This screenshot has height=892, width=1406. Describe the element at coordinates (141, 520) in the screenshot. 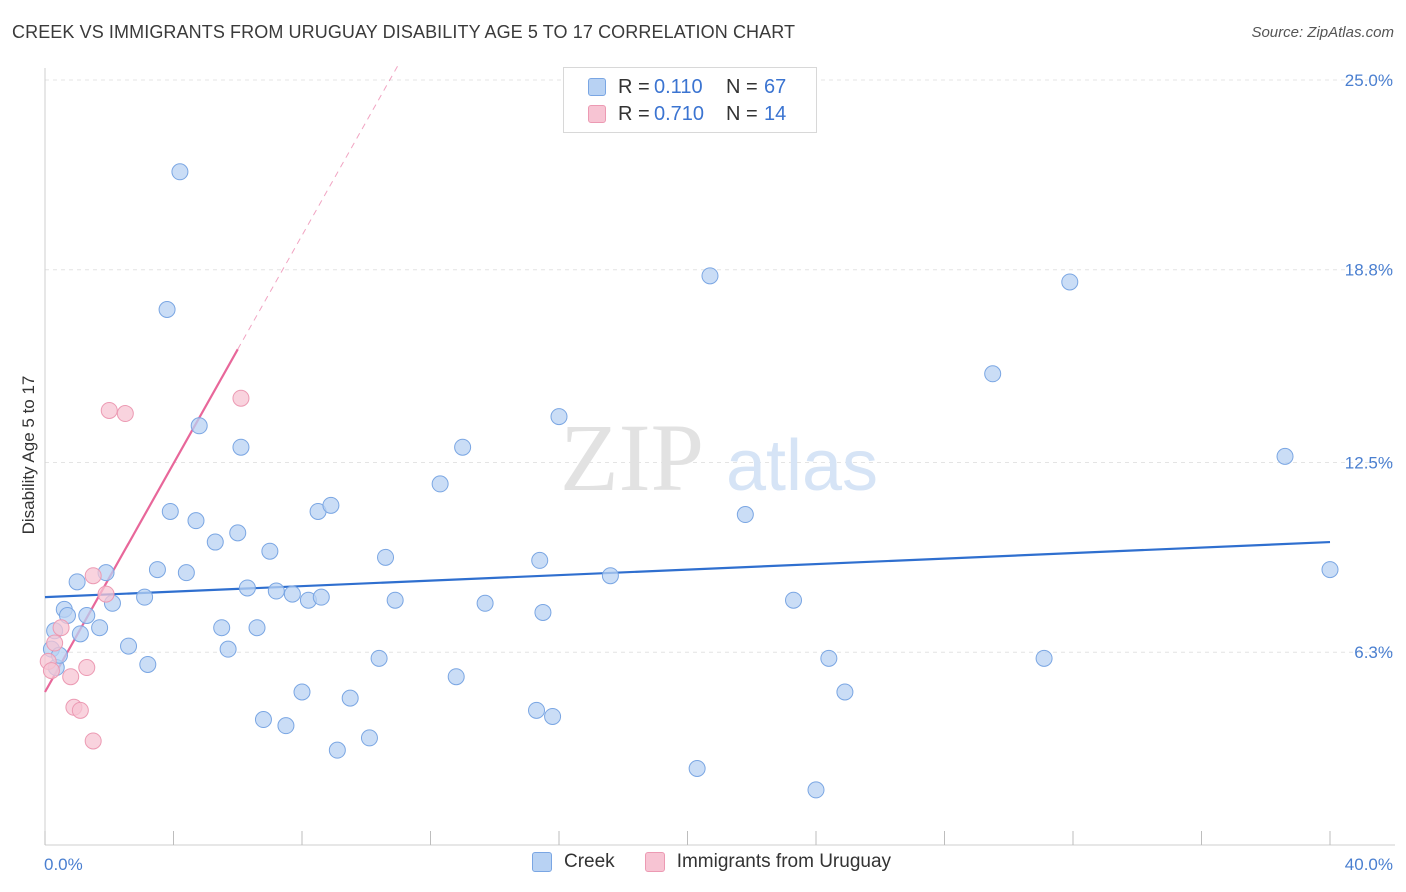

I see `uruguay-trend-line` at that location.